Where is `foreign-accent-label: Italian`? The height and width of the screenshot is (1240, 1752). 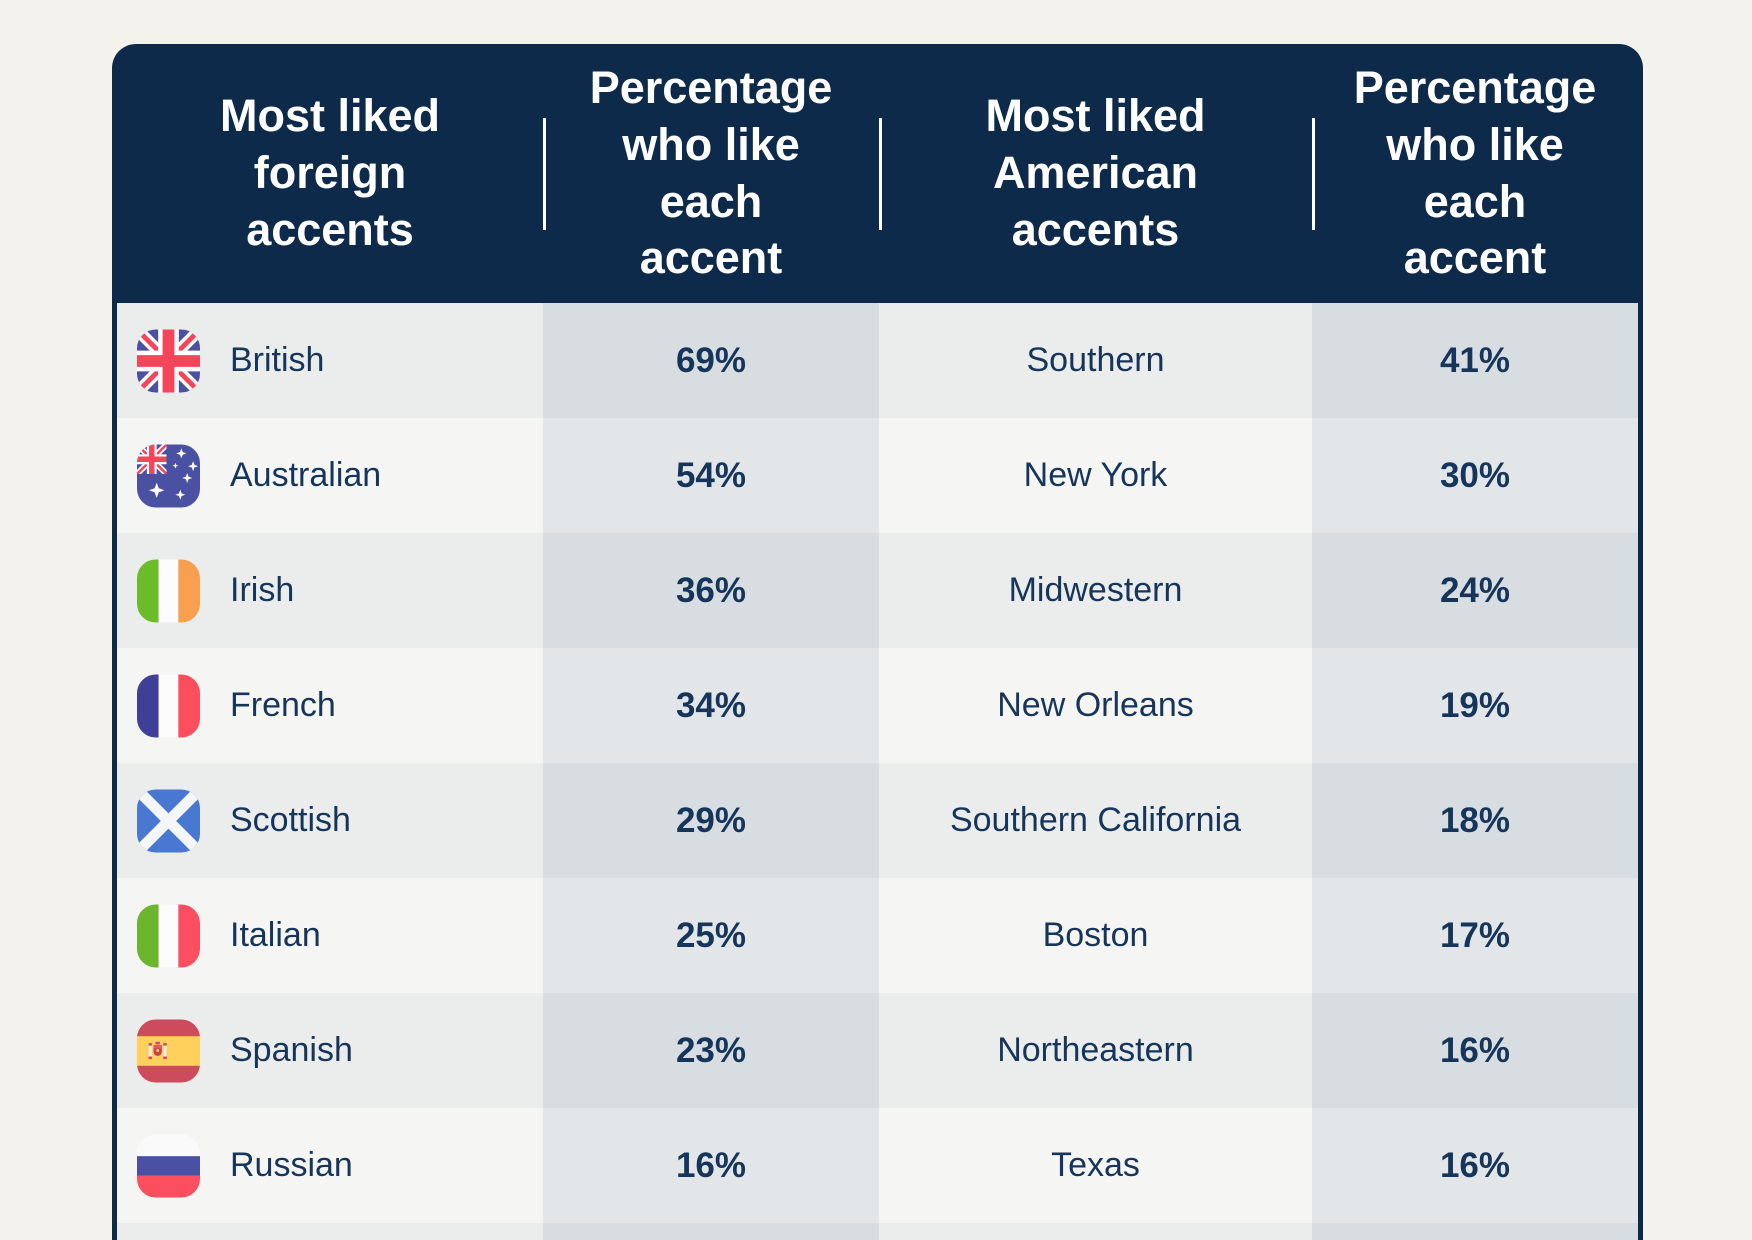 foreign-accent-label: Italian is located at coordinates (275, 935).